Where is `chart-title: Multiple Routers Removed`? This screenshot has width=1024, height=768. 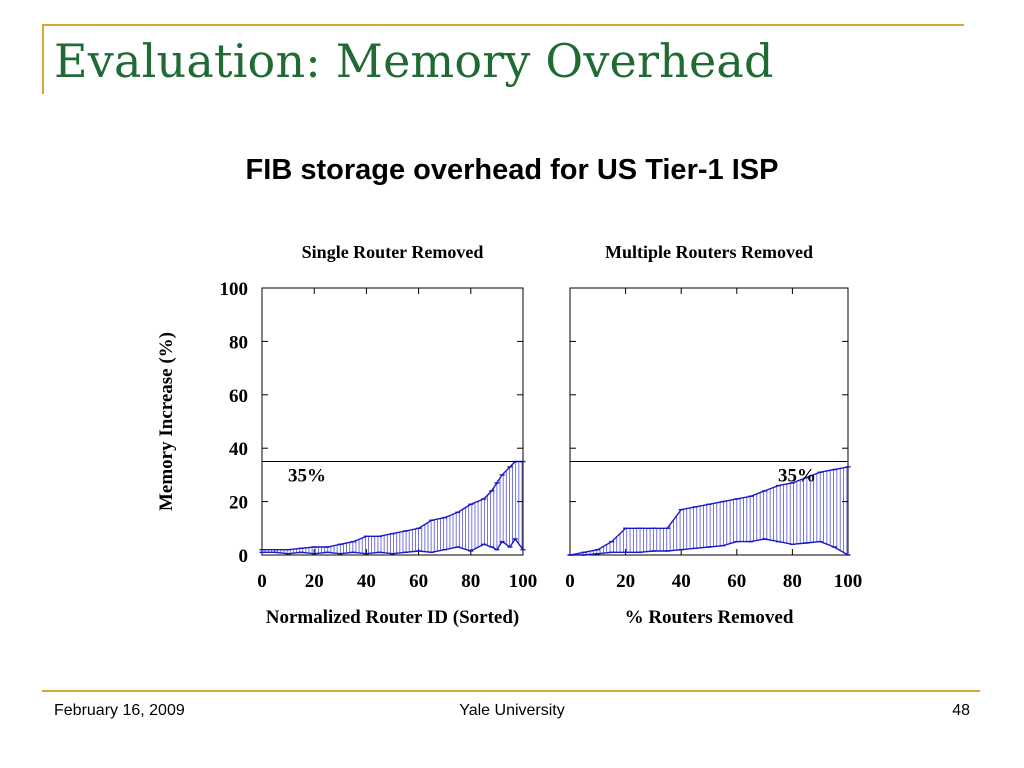 chart-title: Multiple Routers Removed is located at coordinates (709, 252).